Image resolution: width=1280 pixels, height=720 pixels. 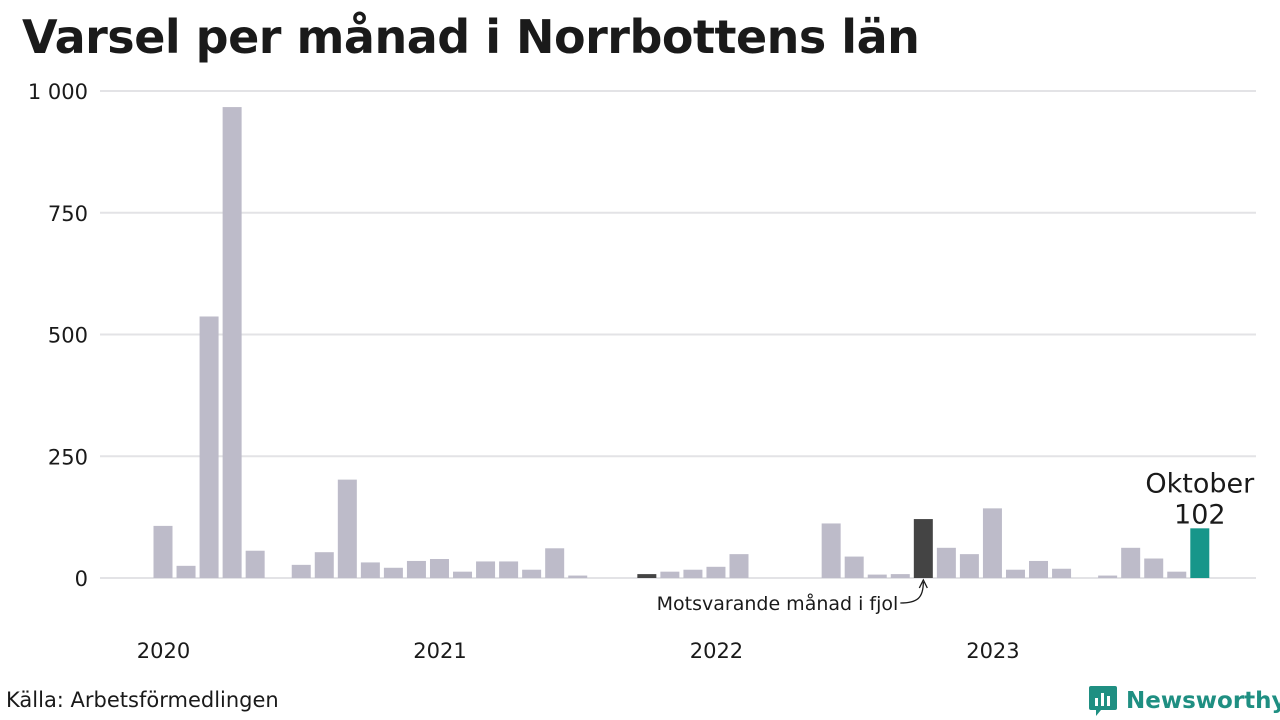 I want to click on y-tick-label: 0, so click(x=81, y=579).